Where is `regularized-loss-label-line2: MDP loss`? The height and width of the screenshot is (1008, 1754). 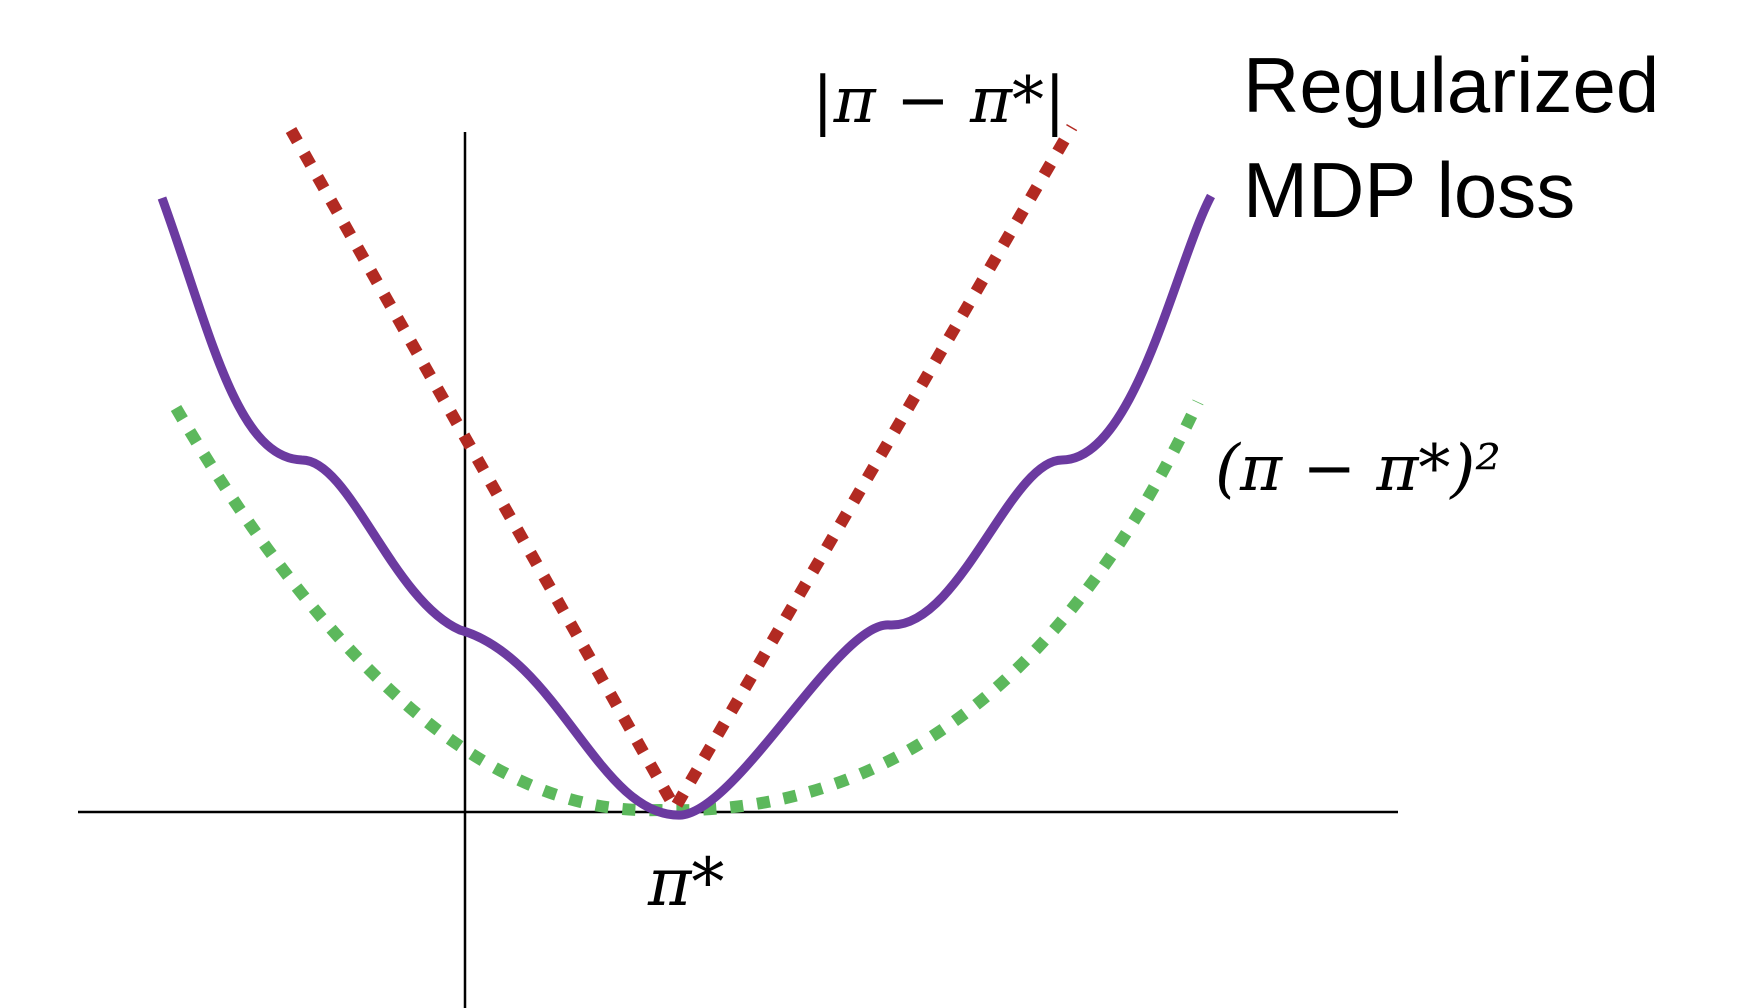
regularized-loss-label-line2: MDP loss is located at coordinates (1409, 190).